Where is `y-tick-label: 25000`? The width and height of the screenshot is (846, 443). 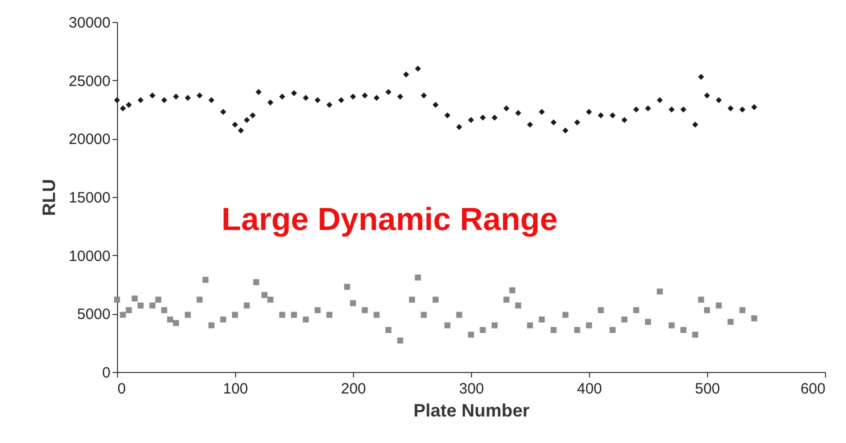
y-tick-label: 25000 is located at coordinates (89, 81).